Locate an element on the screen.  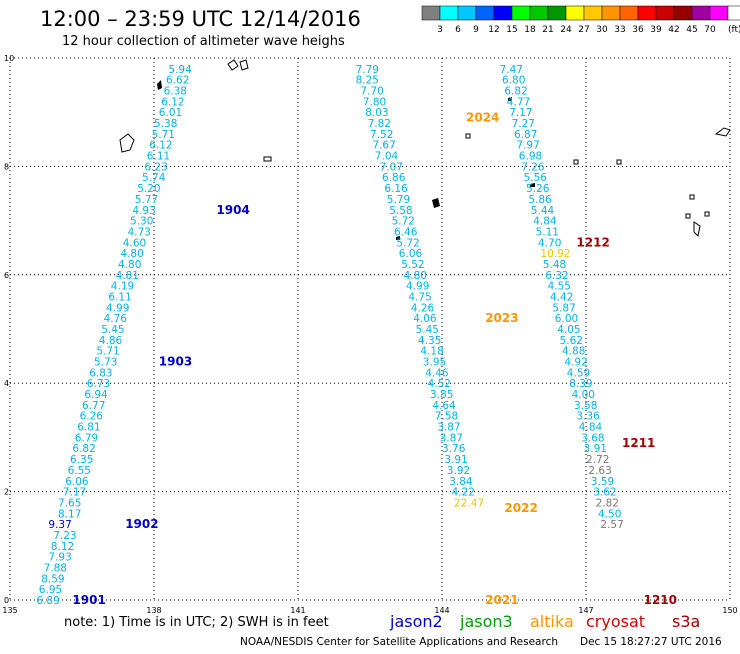
swh-value: 5.45 is located at coordinates (427, 330).